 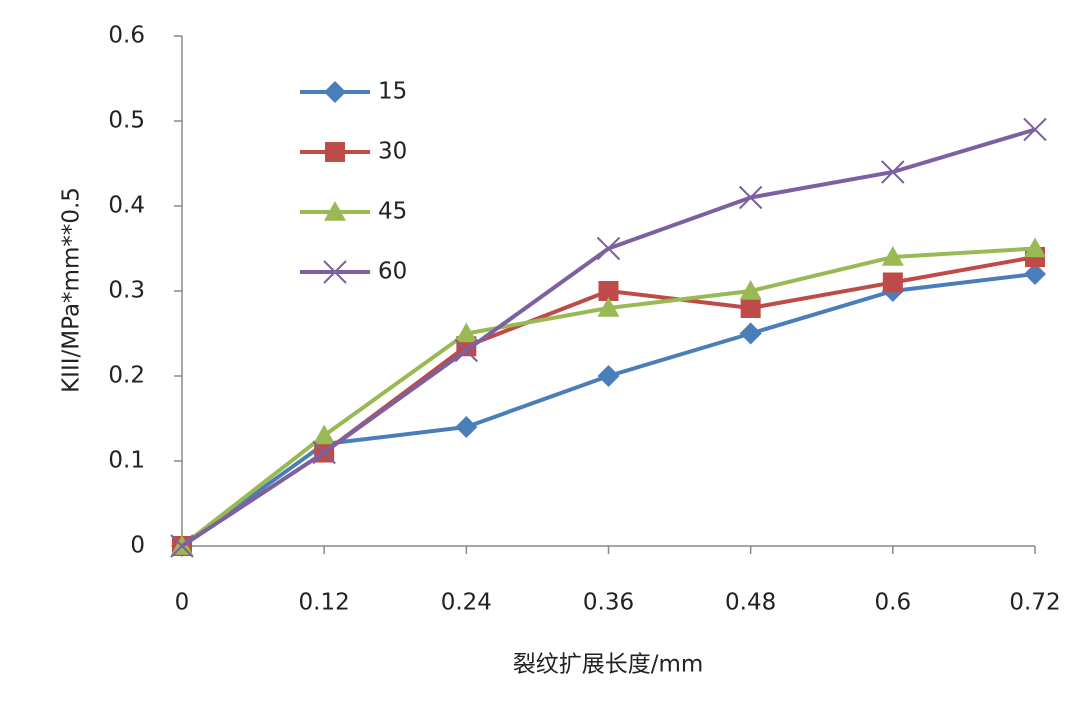 I want to click on legend-label: 15, so click(x=392, y=92).